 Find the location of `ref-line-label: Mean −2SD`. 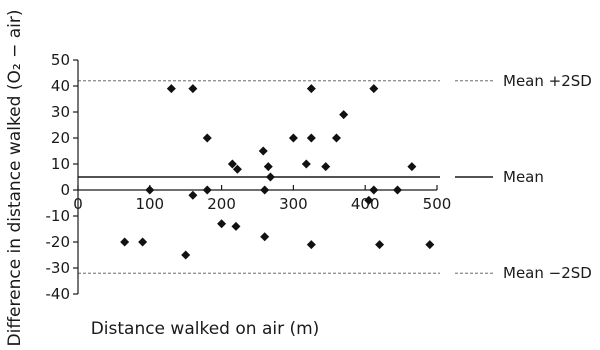

ref-line-label: Mean −2SD is located at coordinates (547, 273).